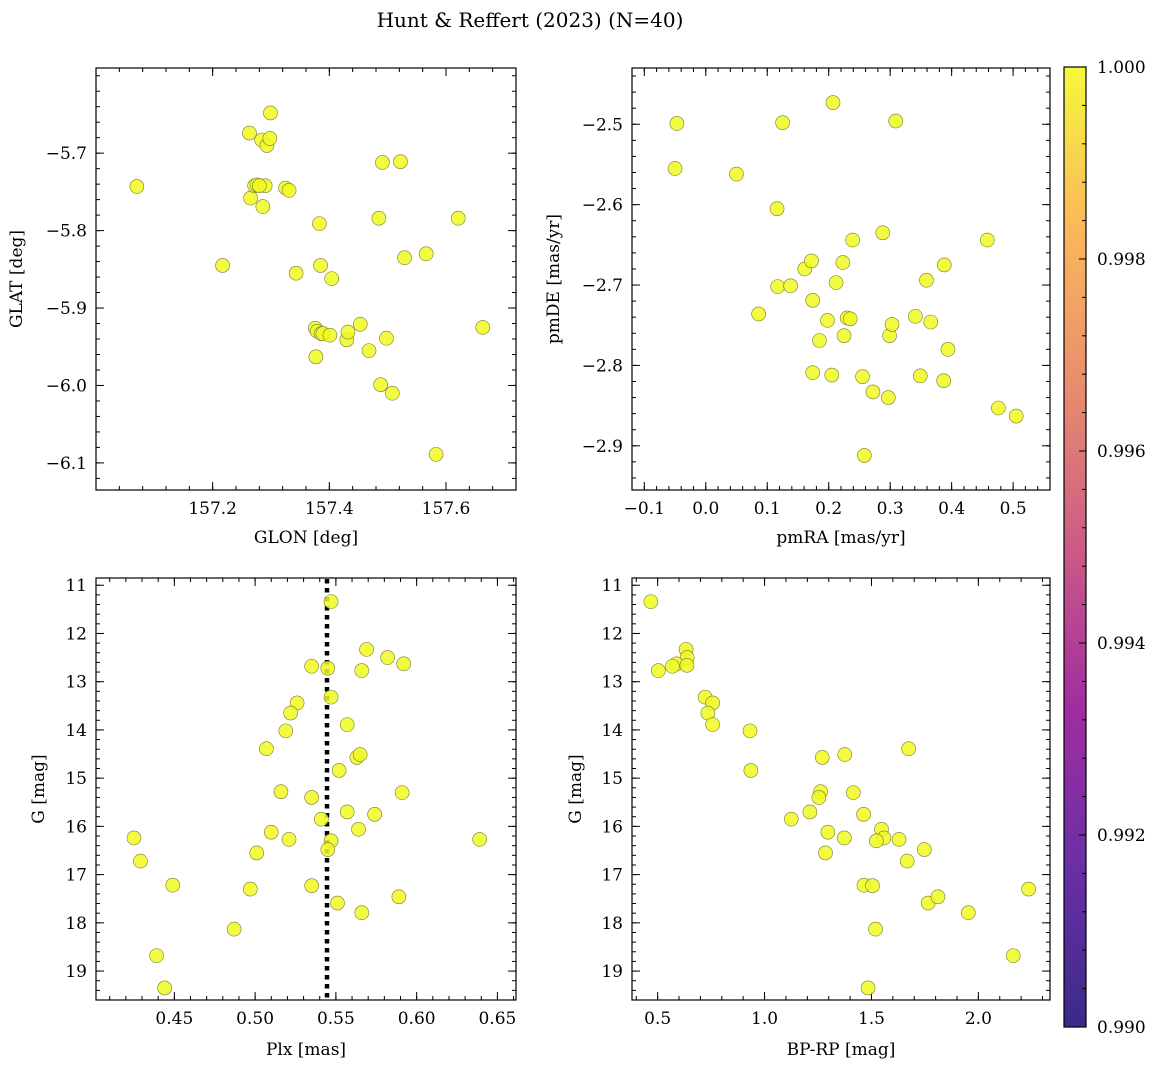 The height and width of the screenshot is (1067, 1161). I want to click on x-tick-label: 2.0, so click(978, 1019).